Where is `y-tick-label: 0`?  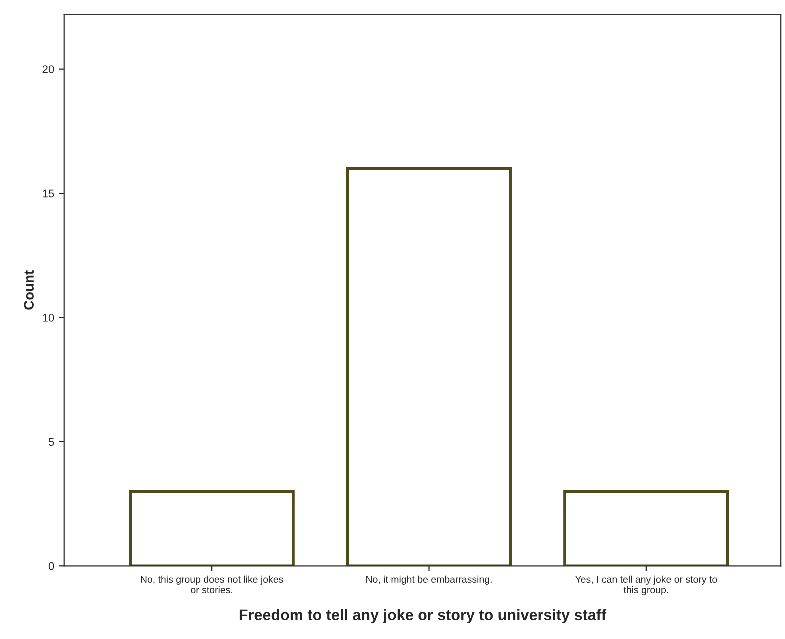 y-tick-label: 0 is located at coordinates (51, 566).